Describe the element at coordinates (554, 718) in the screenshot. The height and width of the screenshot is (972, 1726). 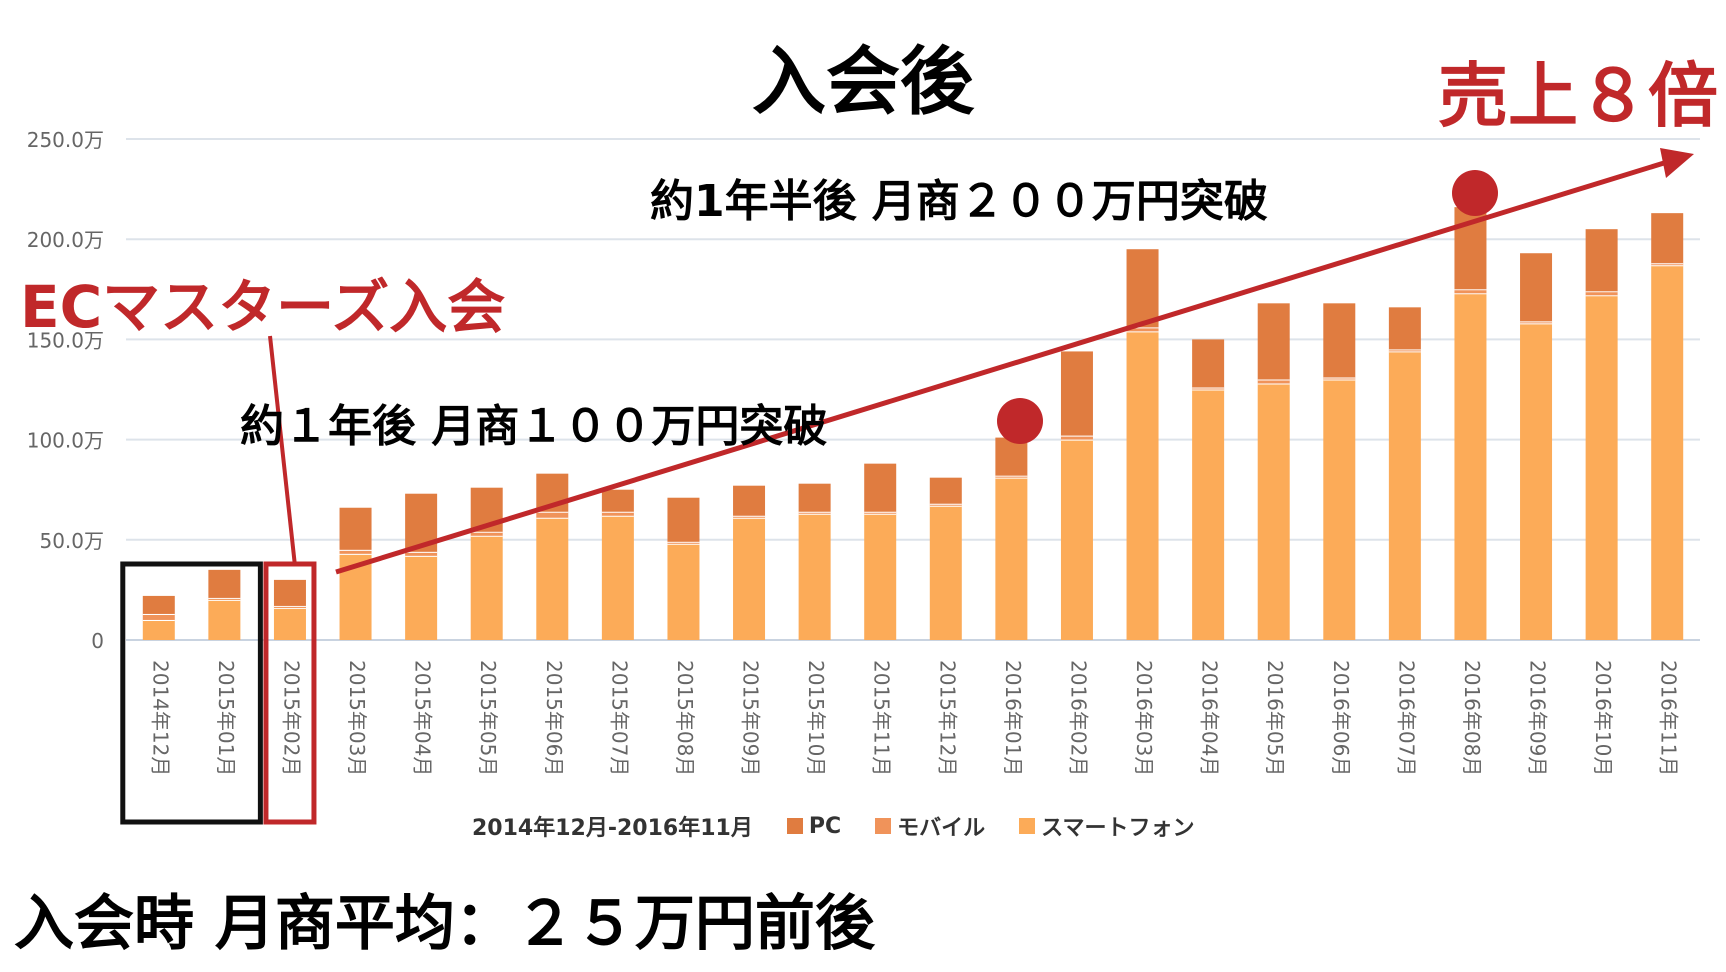
I see `x-tick-label: 2015年06月` at that location.